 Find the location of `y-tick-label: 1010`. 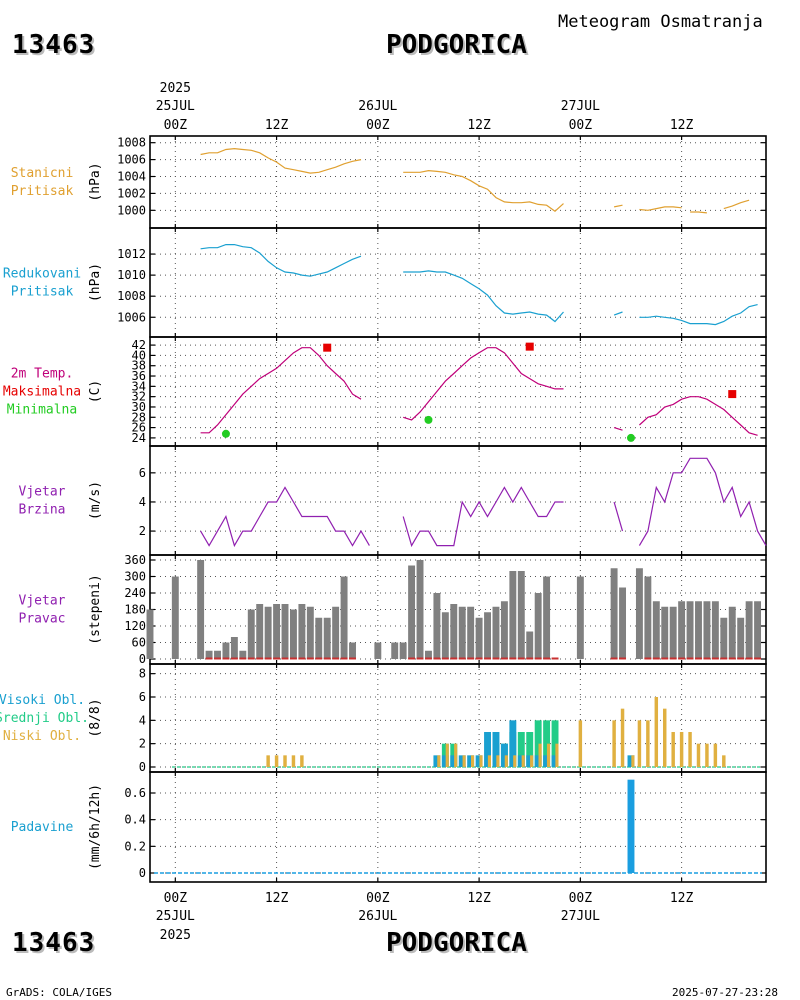

y-tick-label: 1010 is located at coordinates (131, 275).